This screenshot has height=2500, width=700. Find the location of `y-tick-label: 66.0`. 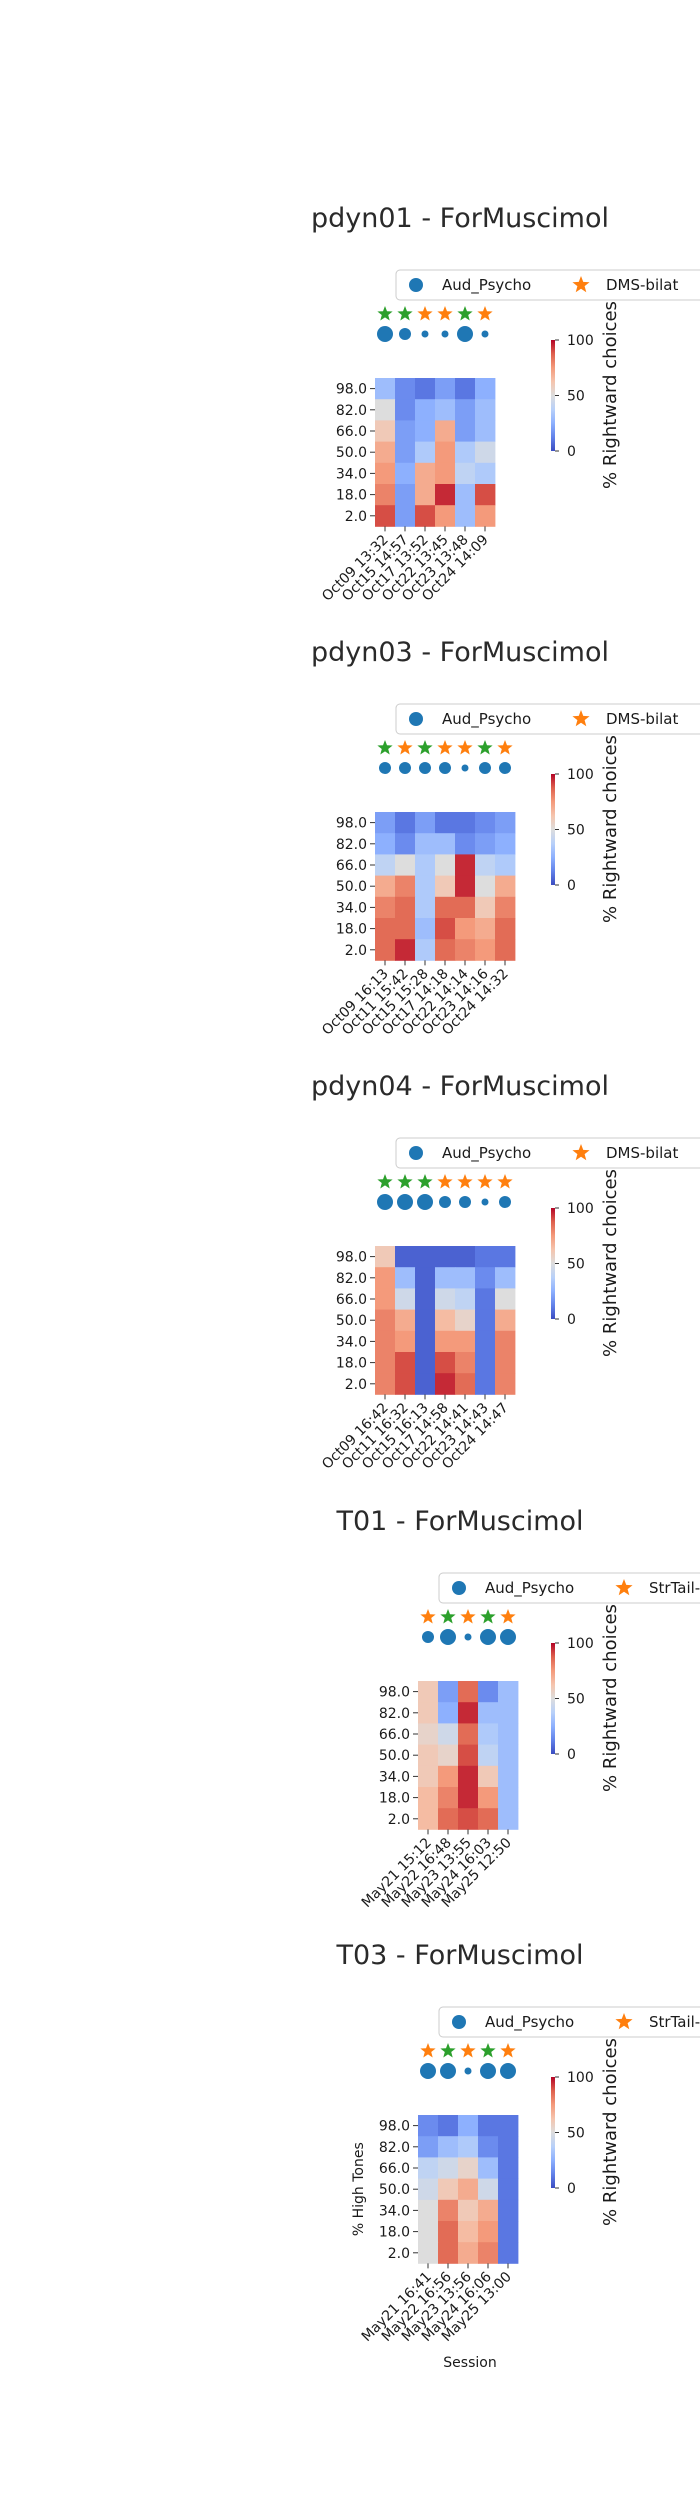

y-tick-label: 66.0 is located at coordinates (394, 1735).